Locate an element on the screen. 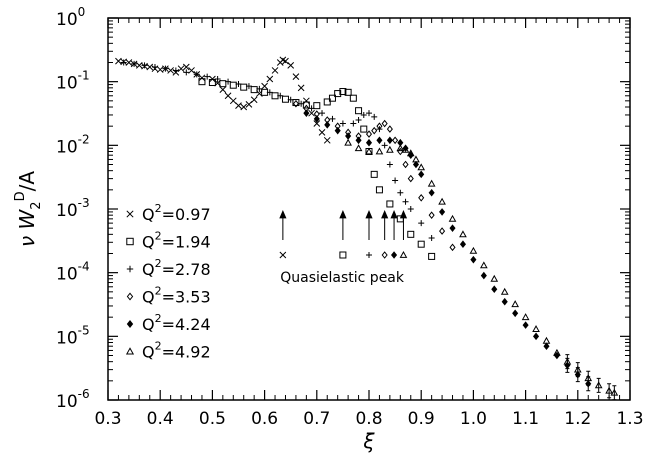  legend-sup: 2 is located at coordinates (158, 318).